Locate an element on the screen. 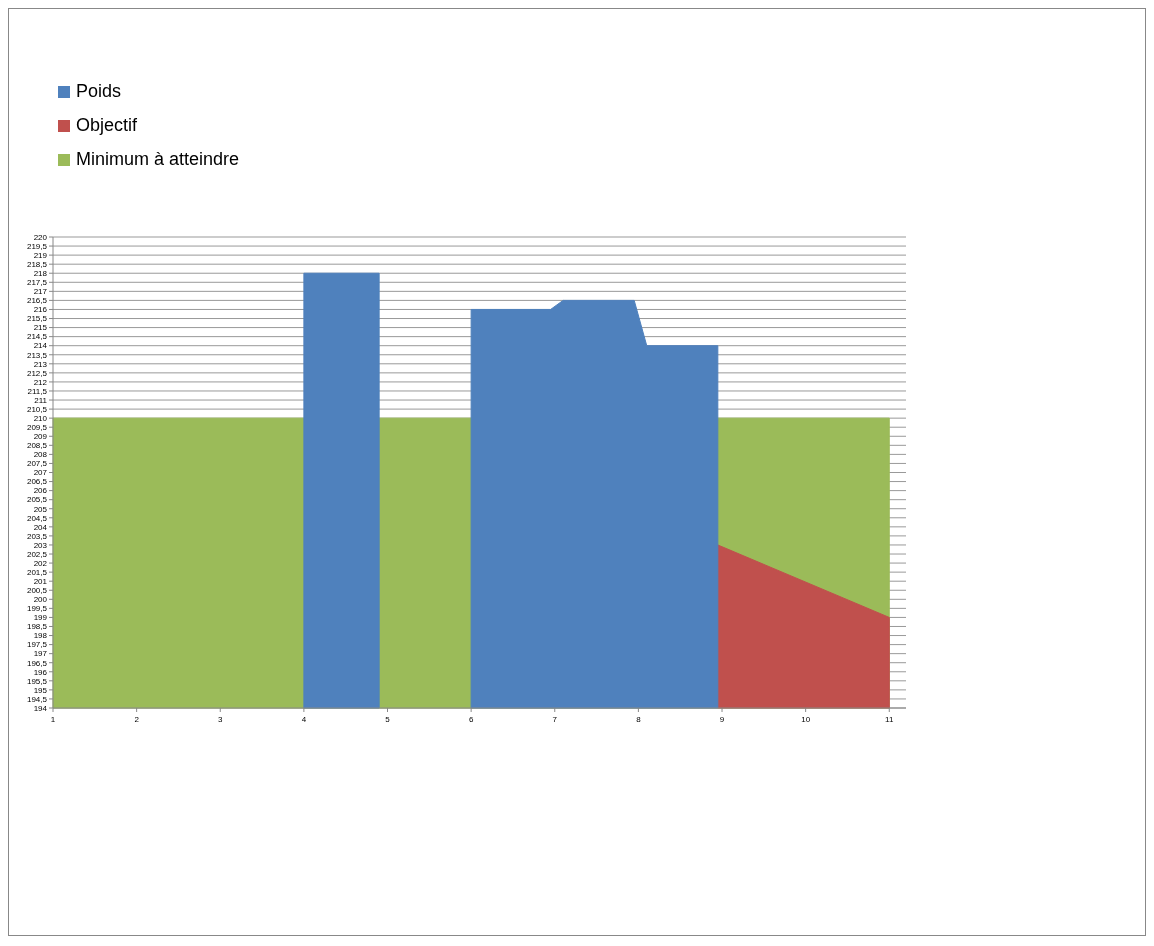  y-tick-label: 195,5 is located at coordinates (37, 681).